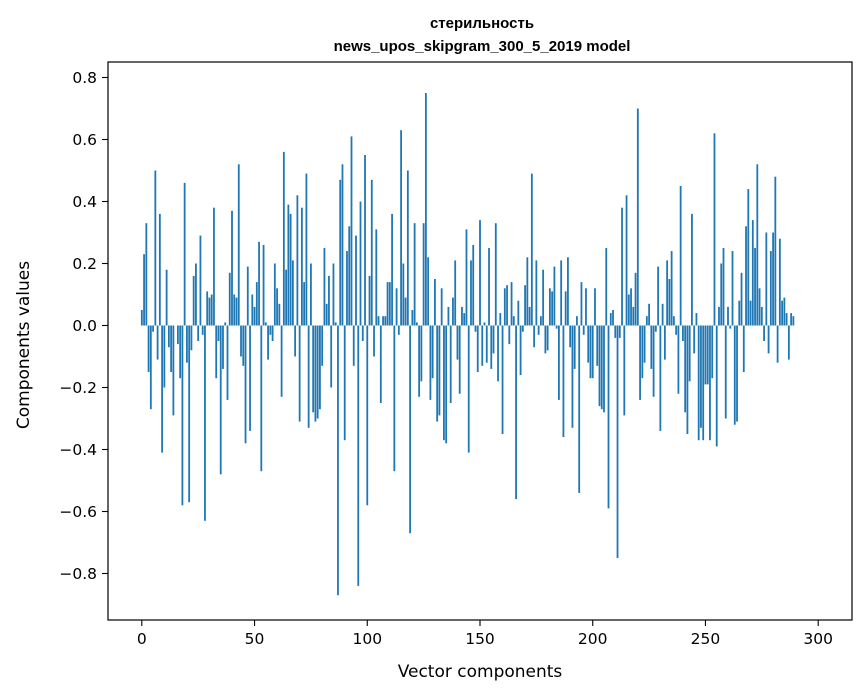  I want to click on y-tick-label: 0.4, so click(84, 202).